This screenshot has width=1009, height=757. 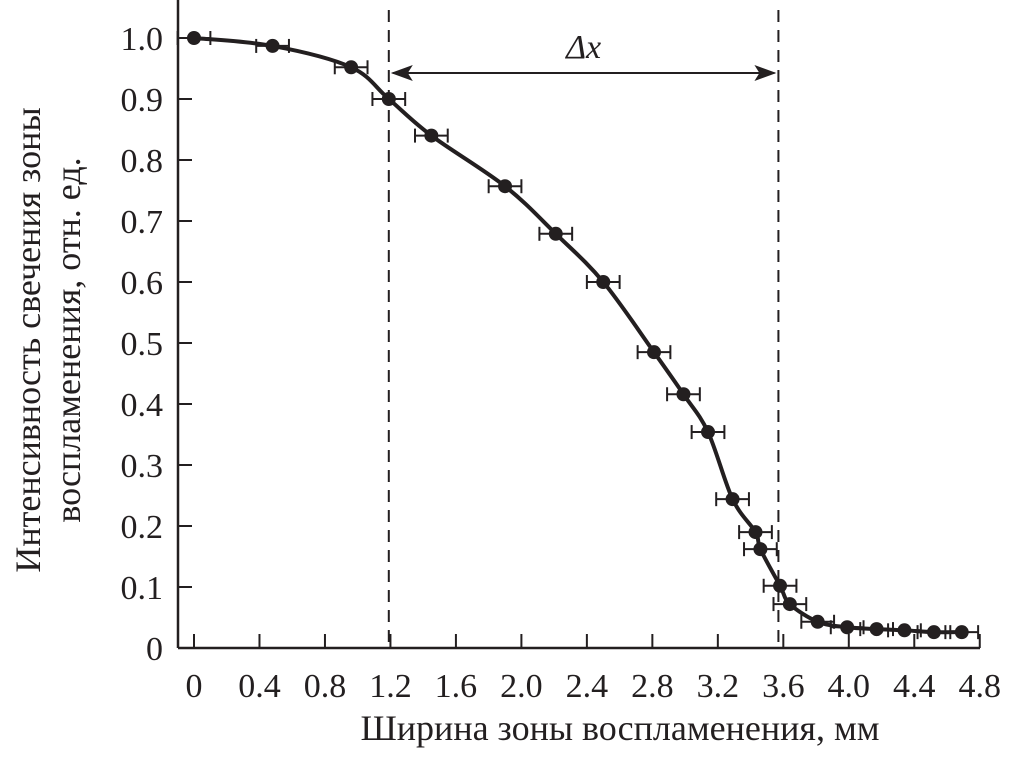 I want to click on y-tick-label: 0, so click(x=154, y=649).